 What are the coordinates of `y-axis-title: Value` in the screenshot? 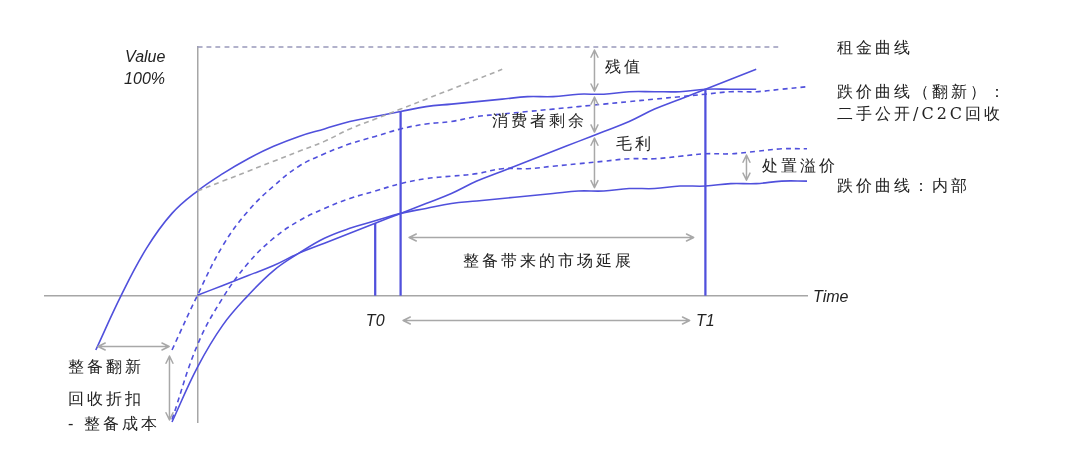 It's located at (145, 57).